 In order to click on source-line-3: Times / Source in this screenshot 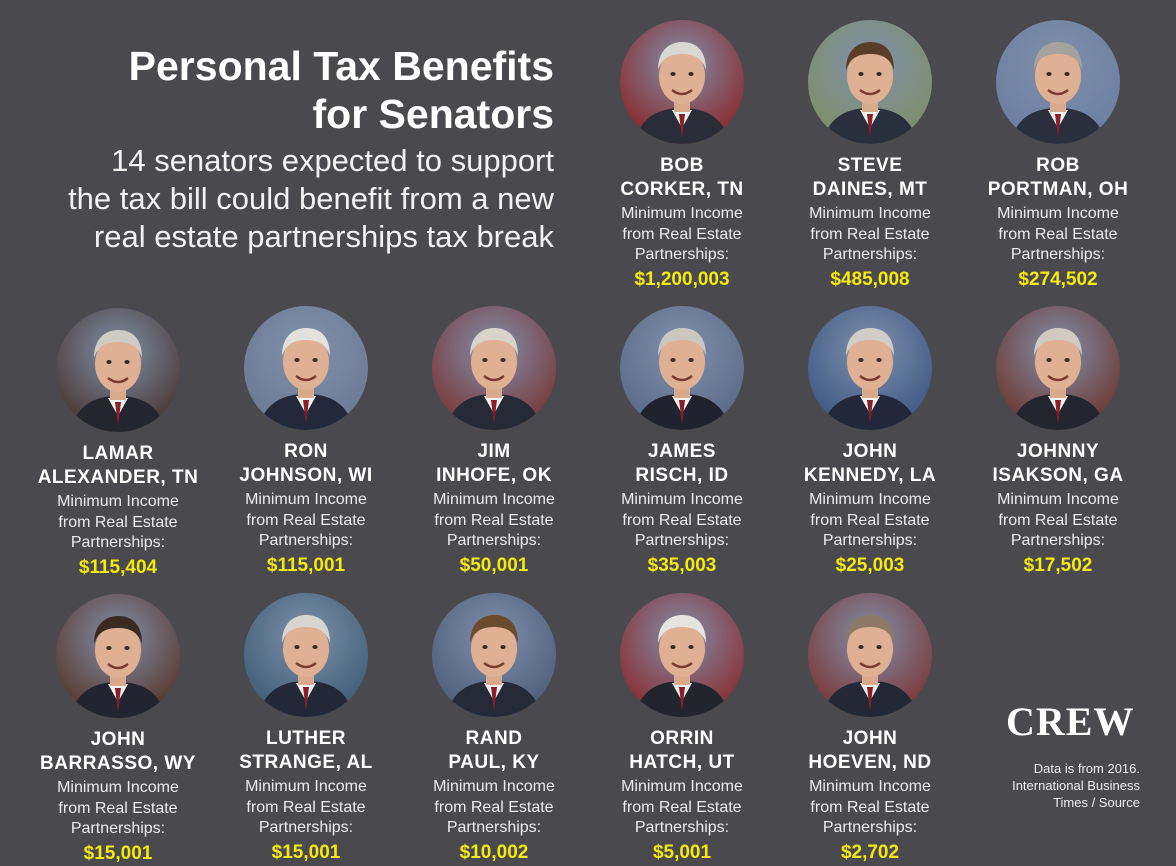, I will do `click(1096, 802)`.